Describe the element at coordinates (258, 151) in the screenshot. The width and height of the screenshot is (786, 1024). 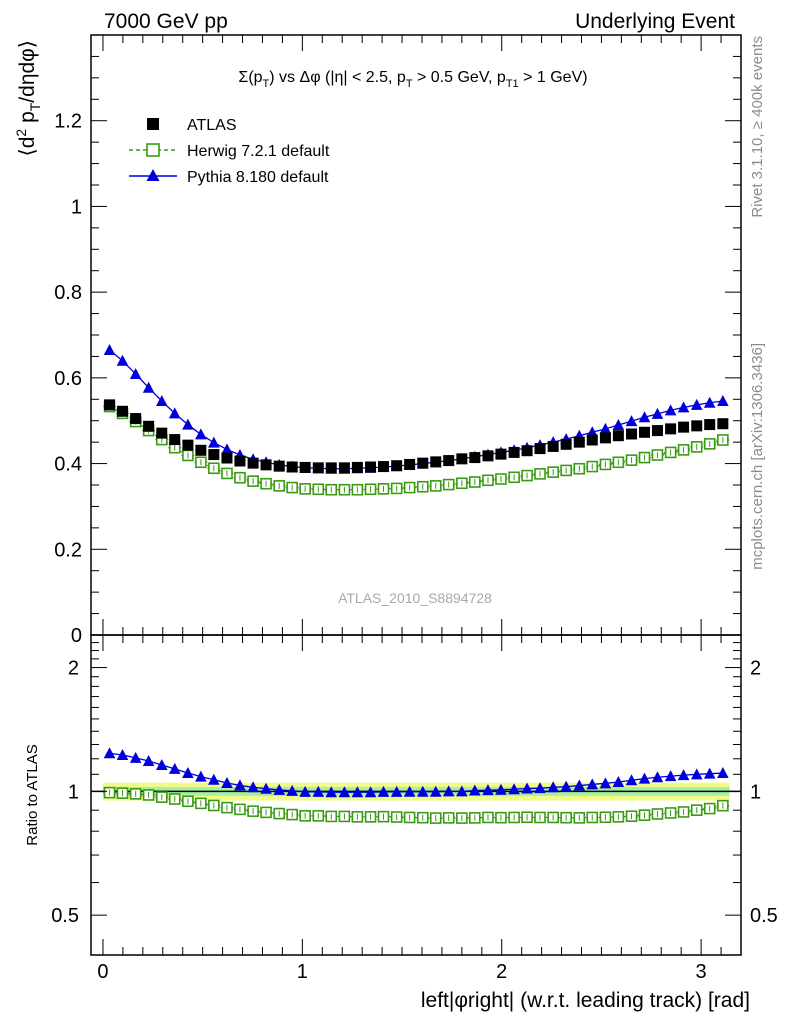
I see `legend-label-herwig: Herwig 7.2.1 default` at that location.